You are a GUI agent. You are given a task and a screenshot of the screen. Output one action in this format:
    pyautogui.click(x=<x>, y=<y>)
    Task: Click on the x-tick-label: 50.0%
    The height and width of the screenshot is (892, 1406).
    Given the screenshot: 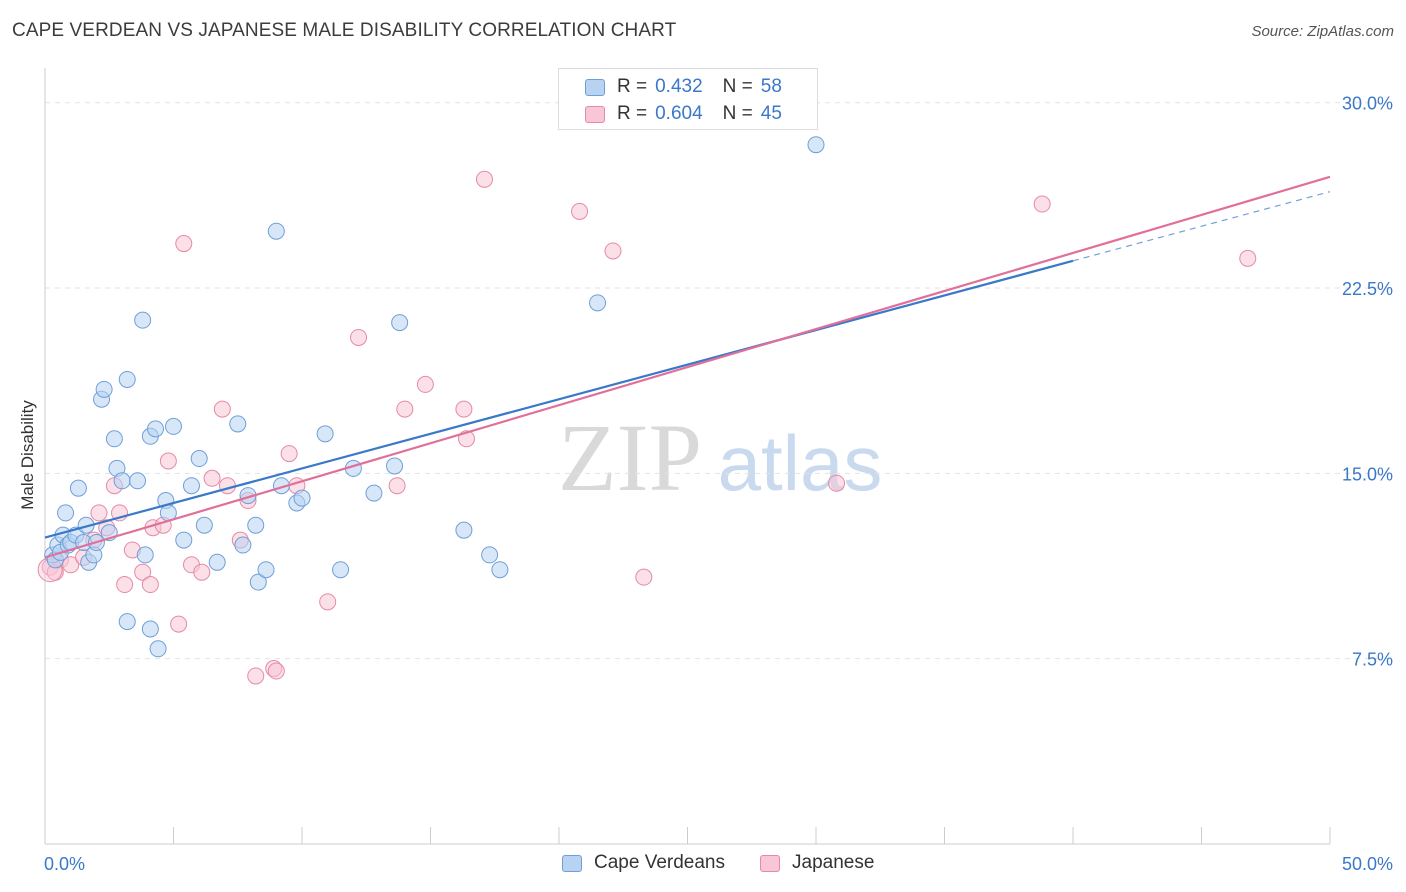 What is the action you would take?
    pyautogui.click(x=1367, y=864)
    